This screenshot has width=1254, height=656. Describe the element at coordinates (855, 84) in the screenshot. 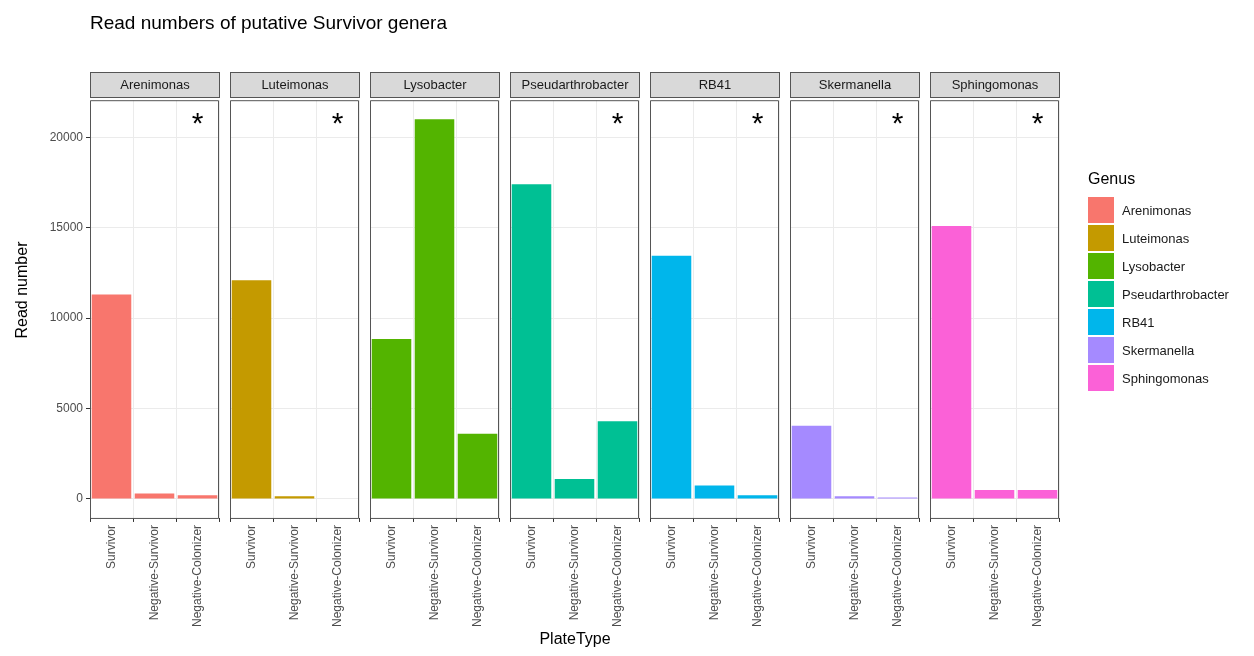

I see `text: Skermanella` at that location.